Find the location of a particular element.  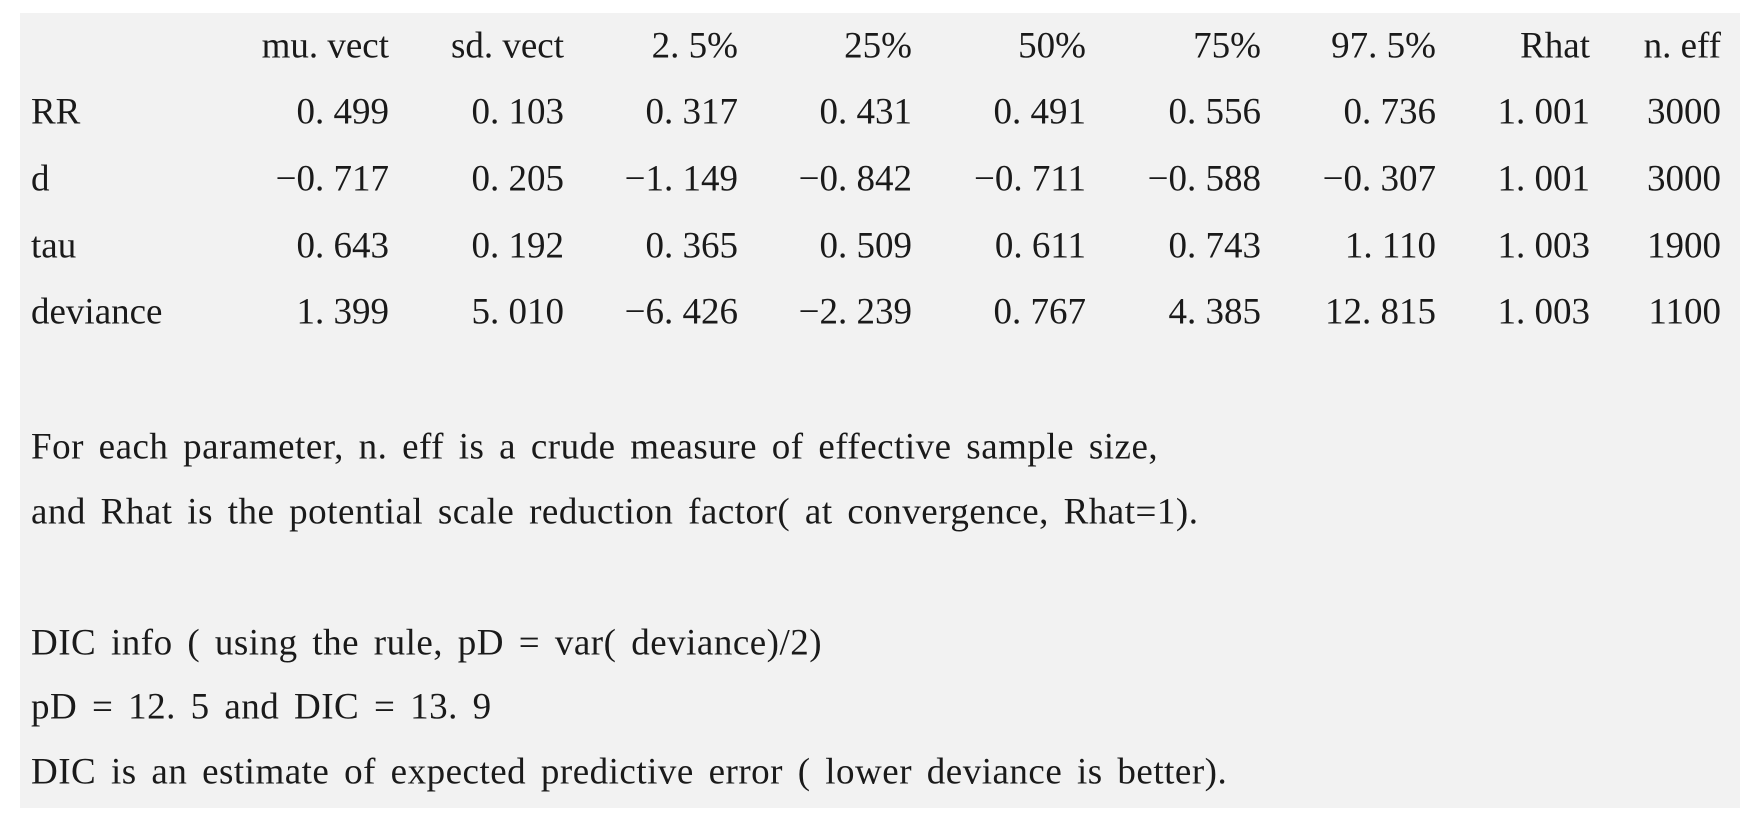

table-cell: 4. 385 is located at coordinates (1215, 311).